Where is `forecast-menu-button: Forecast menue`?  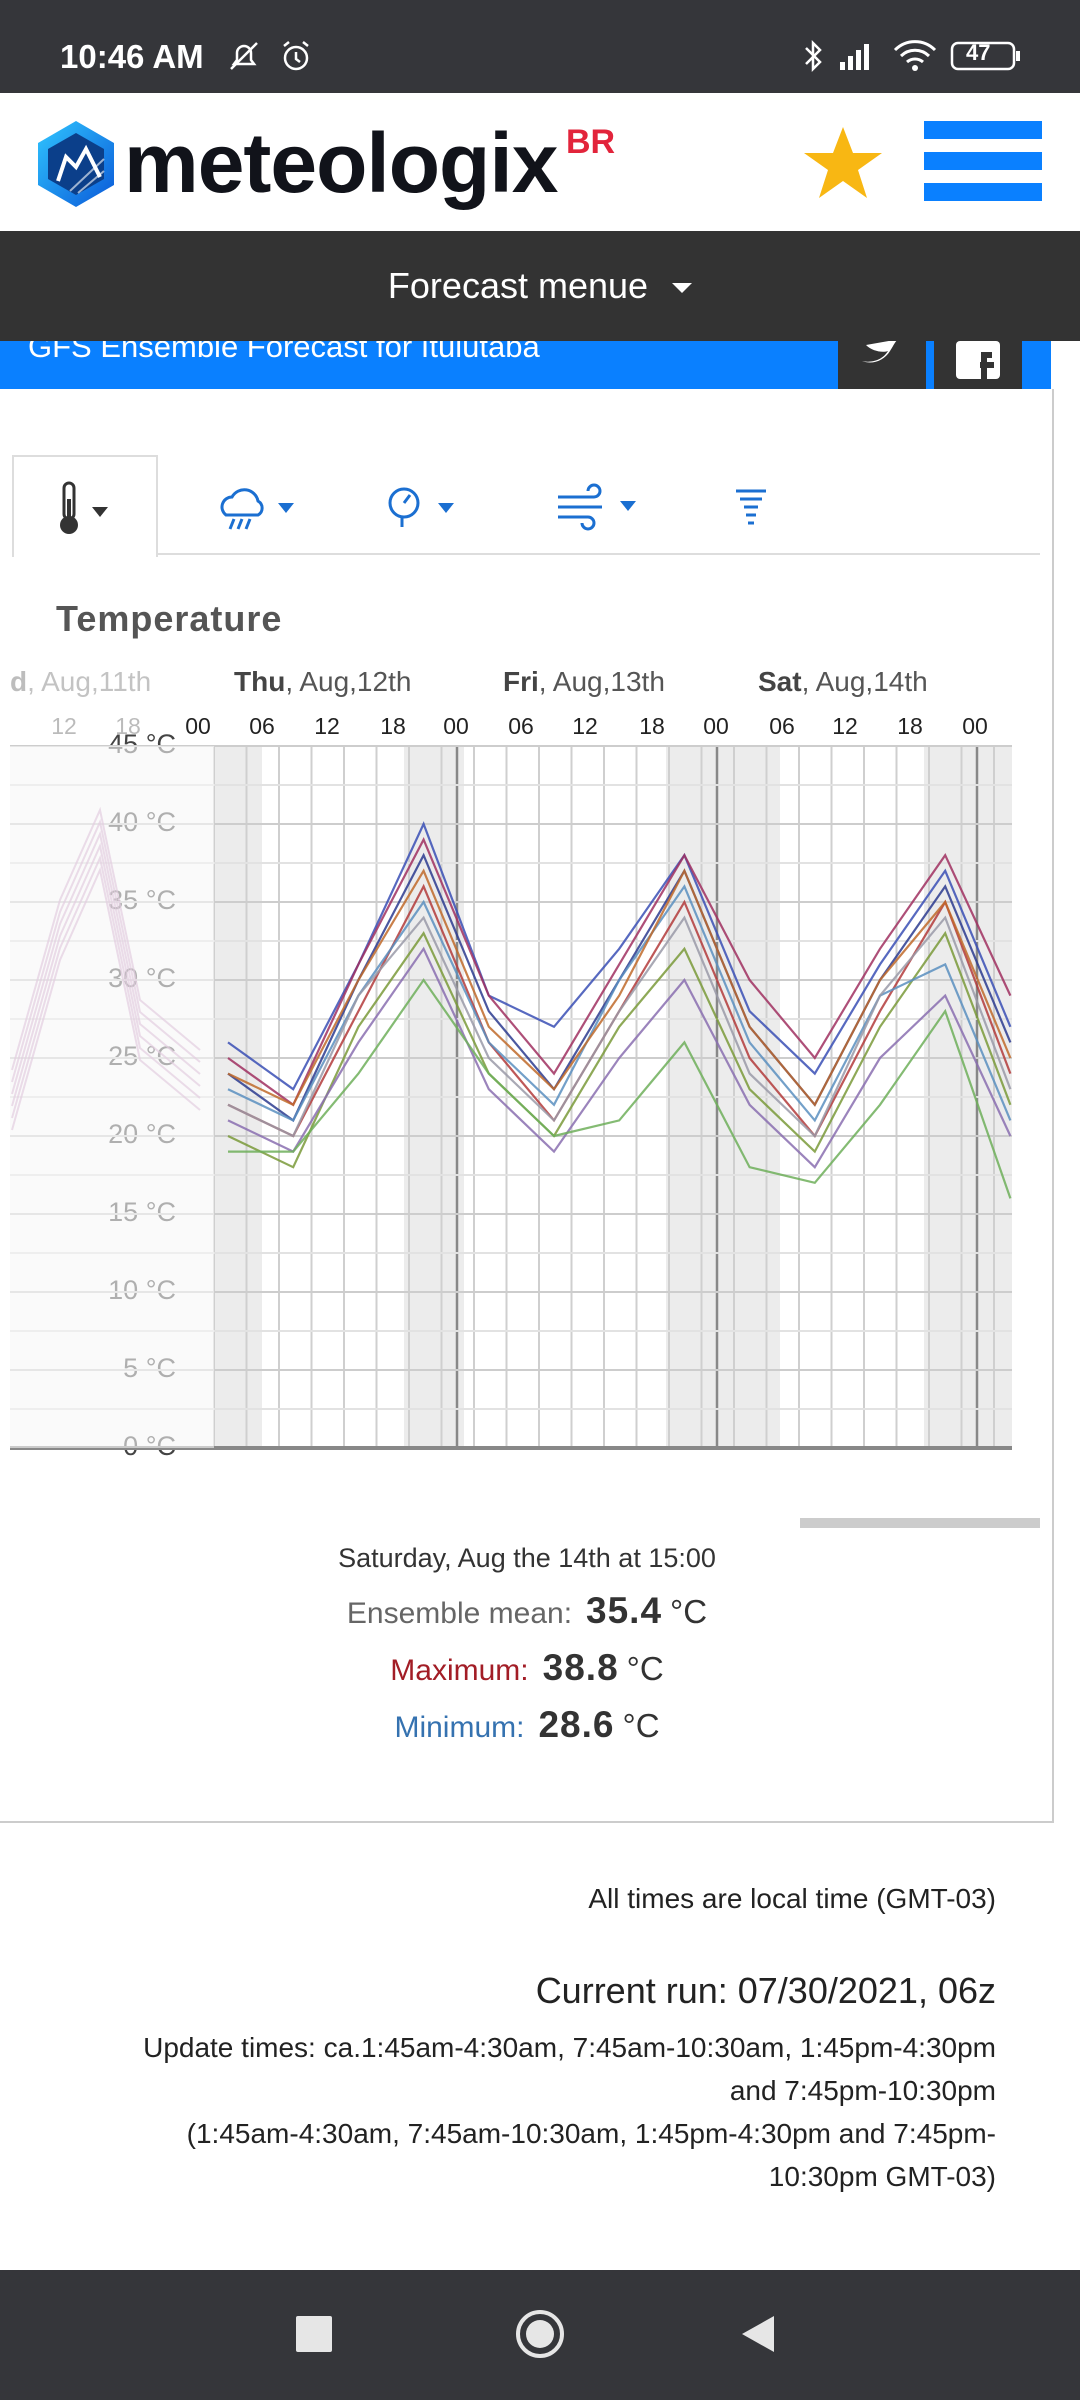 forecast-menu-button: Forecast menue is located at coordinates (540, 286).